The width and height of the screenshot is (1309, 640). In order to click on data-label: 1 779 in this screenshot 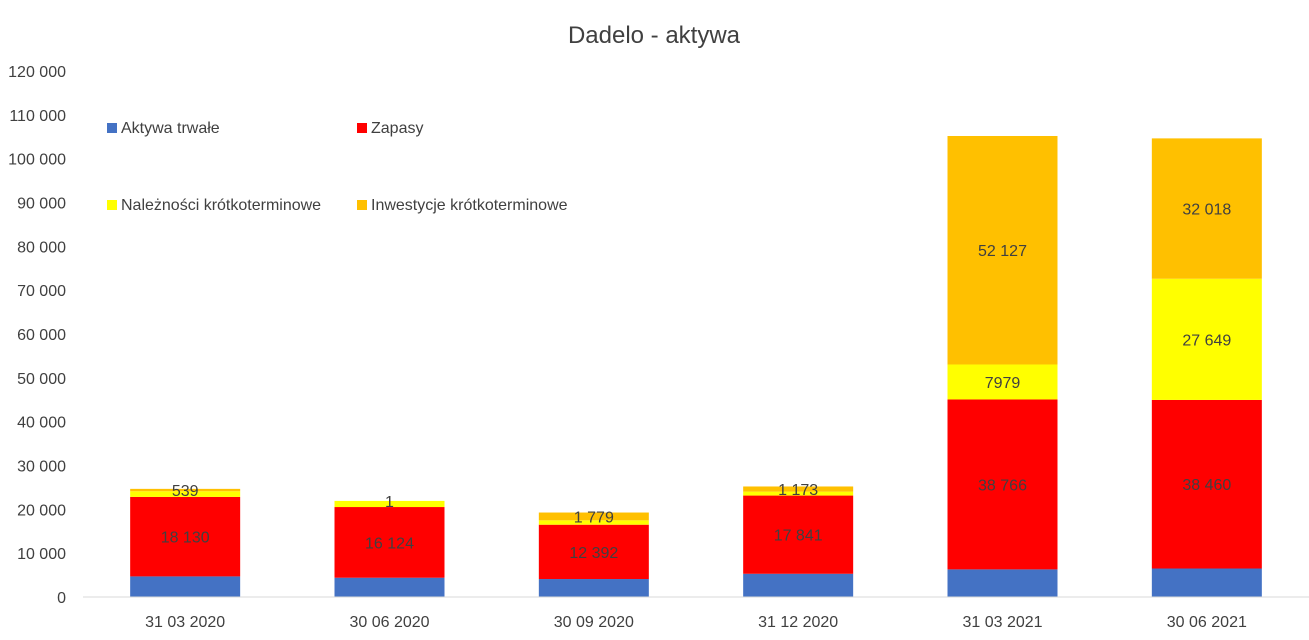, I will do `click(594, 517)`.